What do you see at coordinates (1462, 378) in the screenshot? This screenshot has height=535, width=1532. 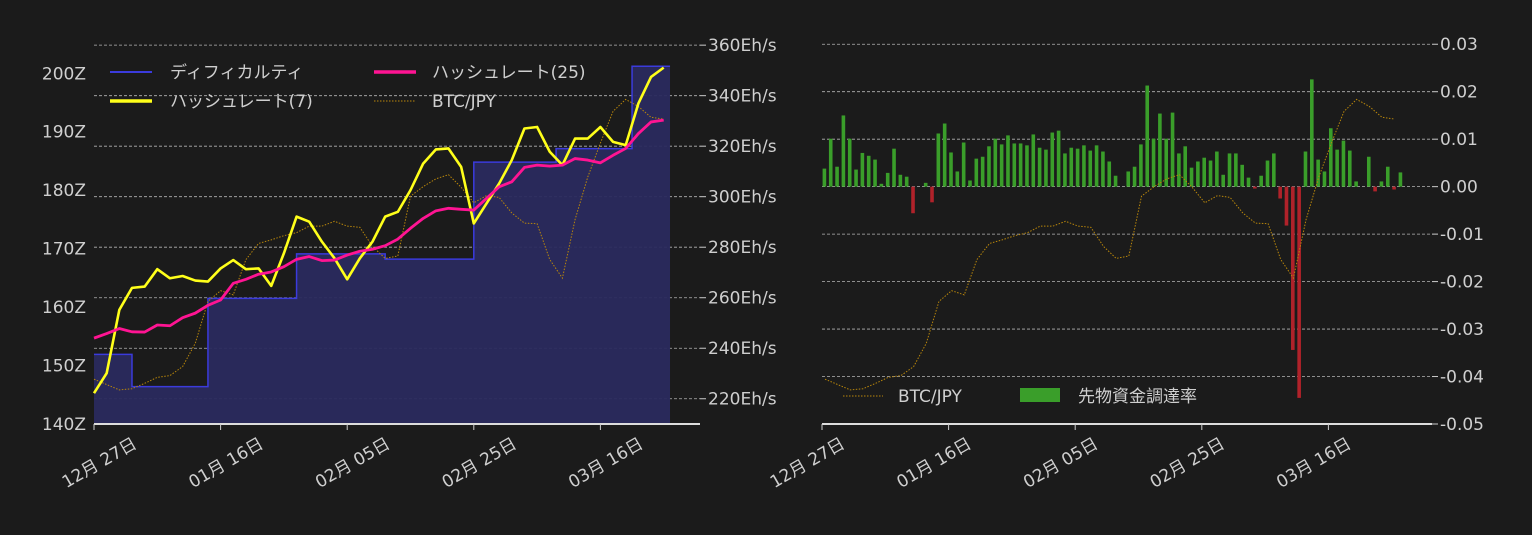 I see `y-tick-label-funding: -0.04` at bounding box center [1462, 378].